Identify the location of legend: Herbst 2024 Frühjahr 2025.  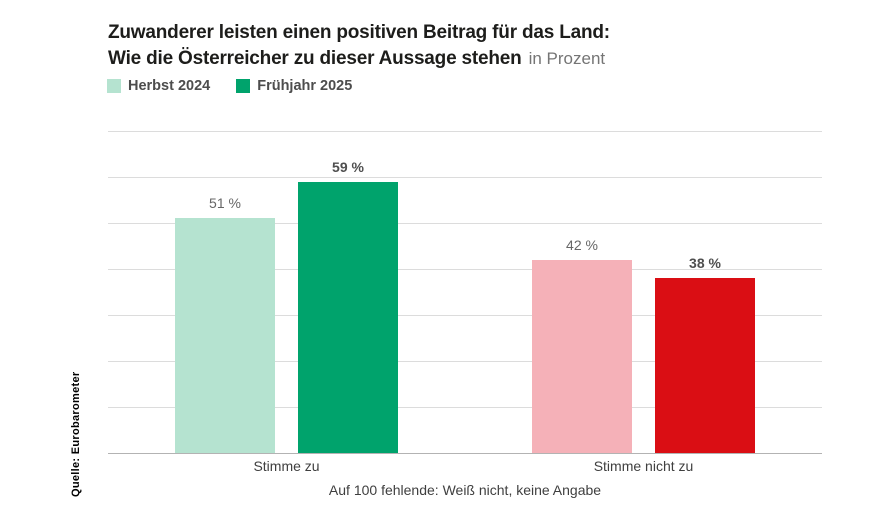
(229, 86).